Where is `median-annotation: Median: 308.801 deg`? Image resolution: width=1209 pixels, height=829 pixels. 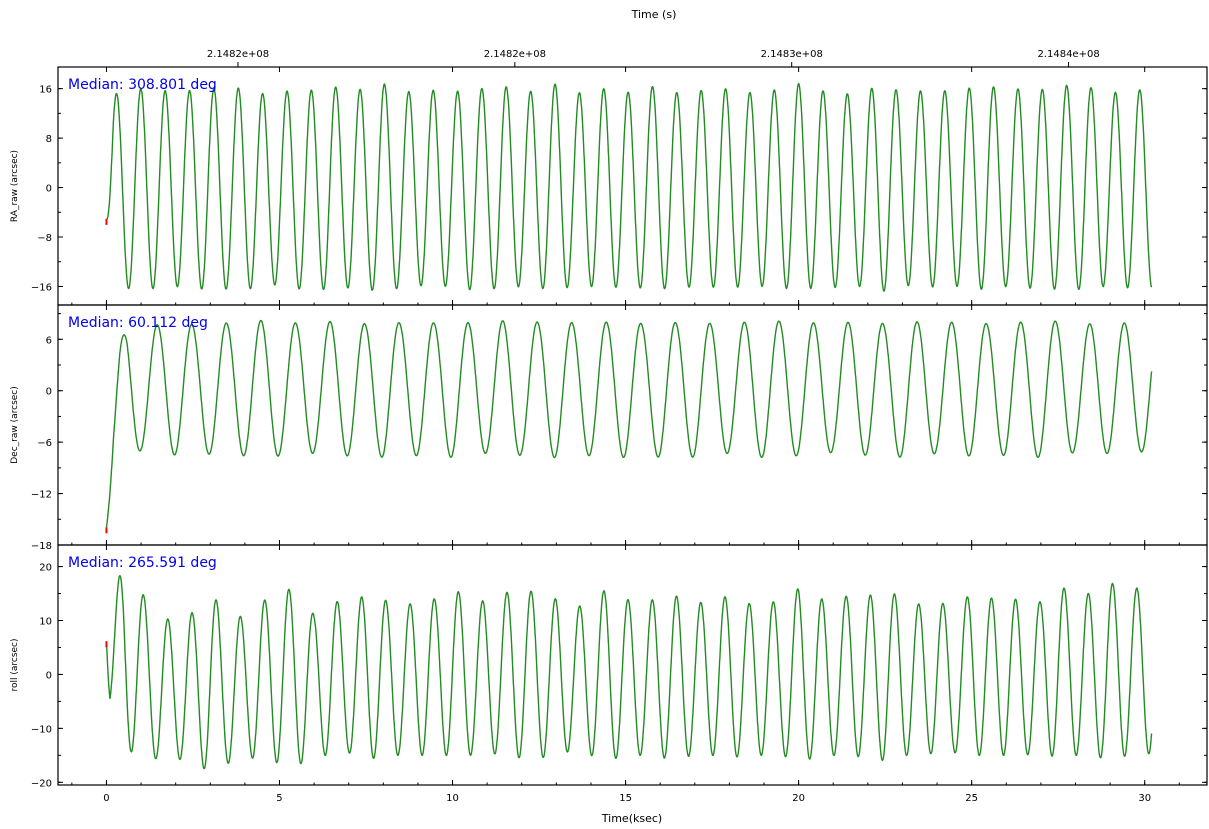 median-annotation: Median: 308.801 deg is located at coordinates (142, 85).